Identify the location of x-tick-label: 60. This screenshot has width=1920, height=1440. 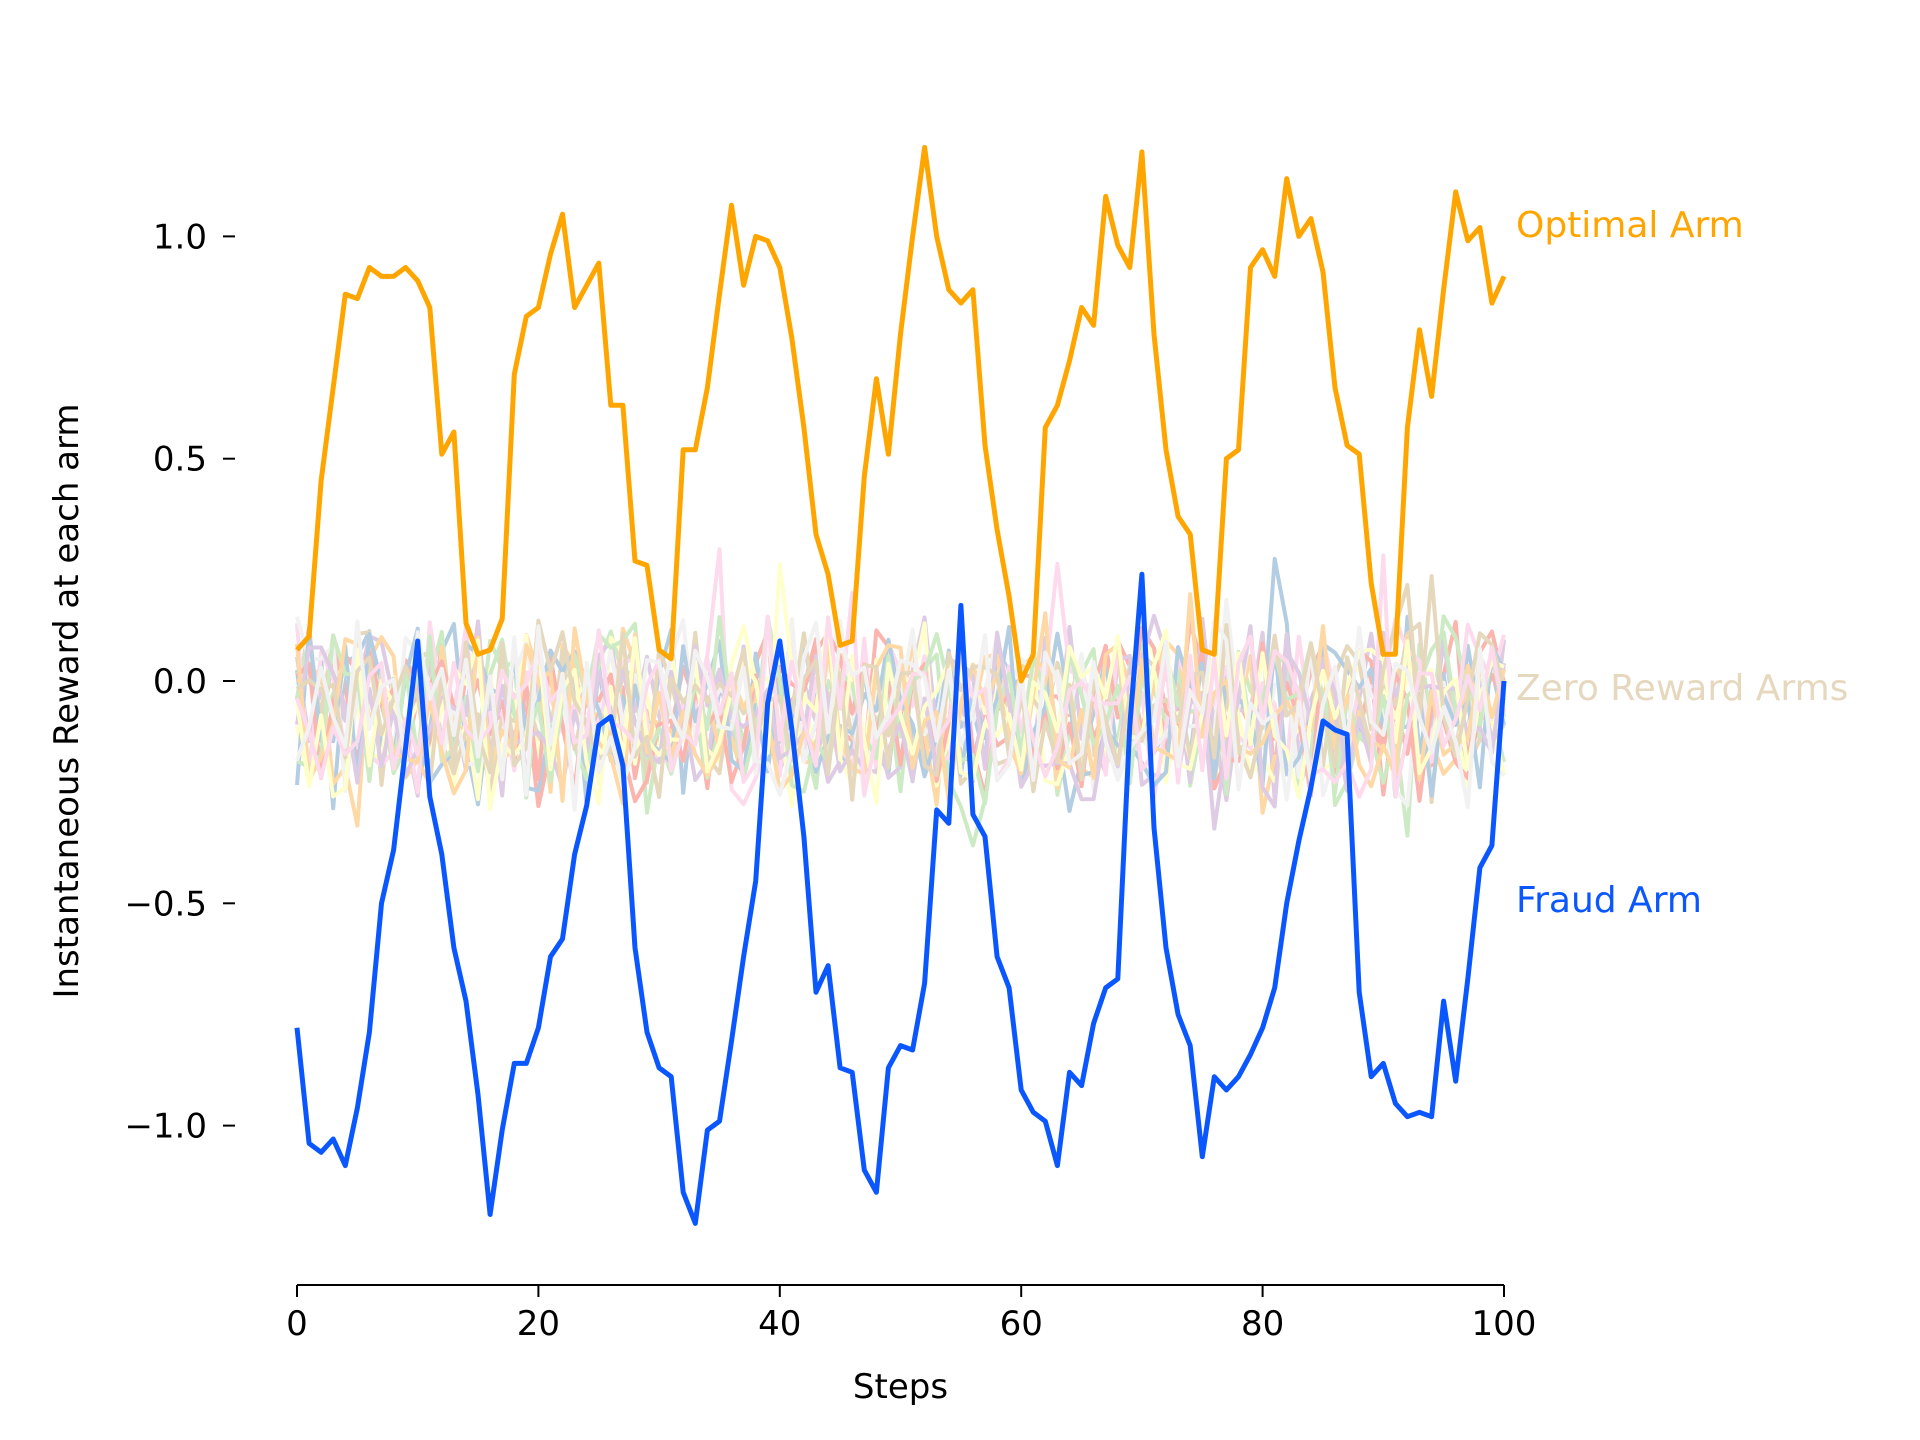
(1021, 1324).